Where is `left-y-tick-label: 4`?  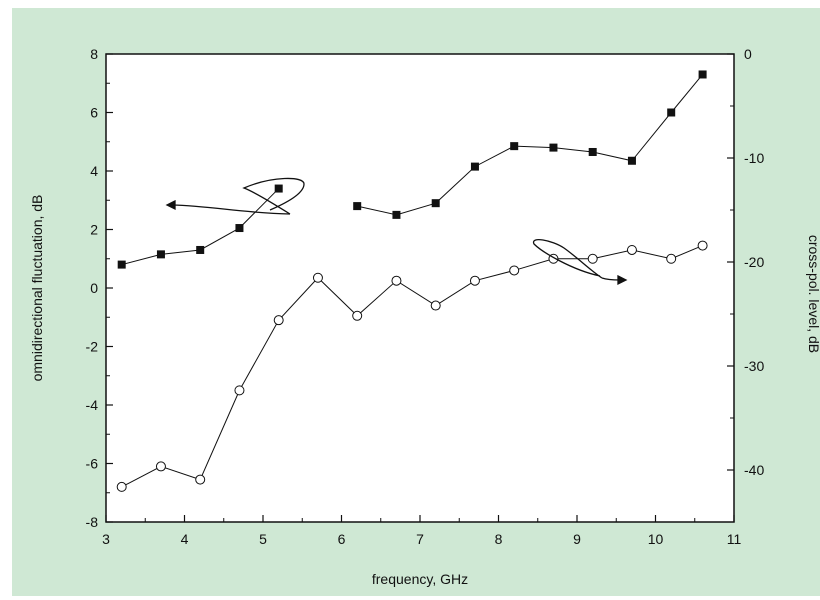
left-y-tick-label: 4 is located at coordinates (94, 171).